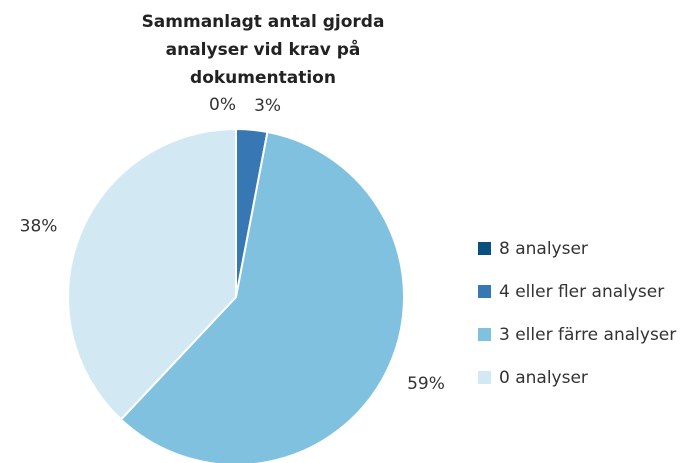  What do you see at coordinates (581, 292) in the screenshot?
I see `legend-label: 4 eller fler analyser` at bounding box center [581, 292].